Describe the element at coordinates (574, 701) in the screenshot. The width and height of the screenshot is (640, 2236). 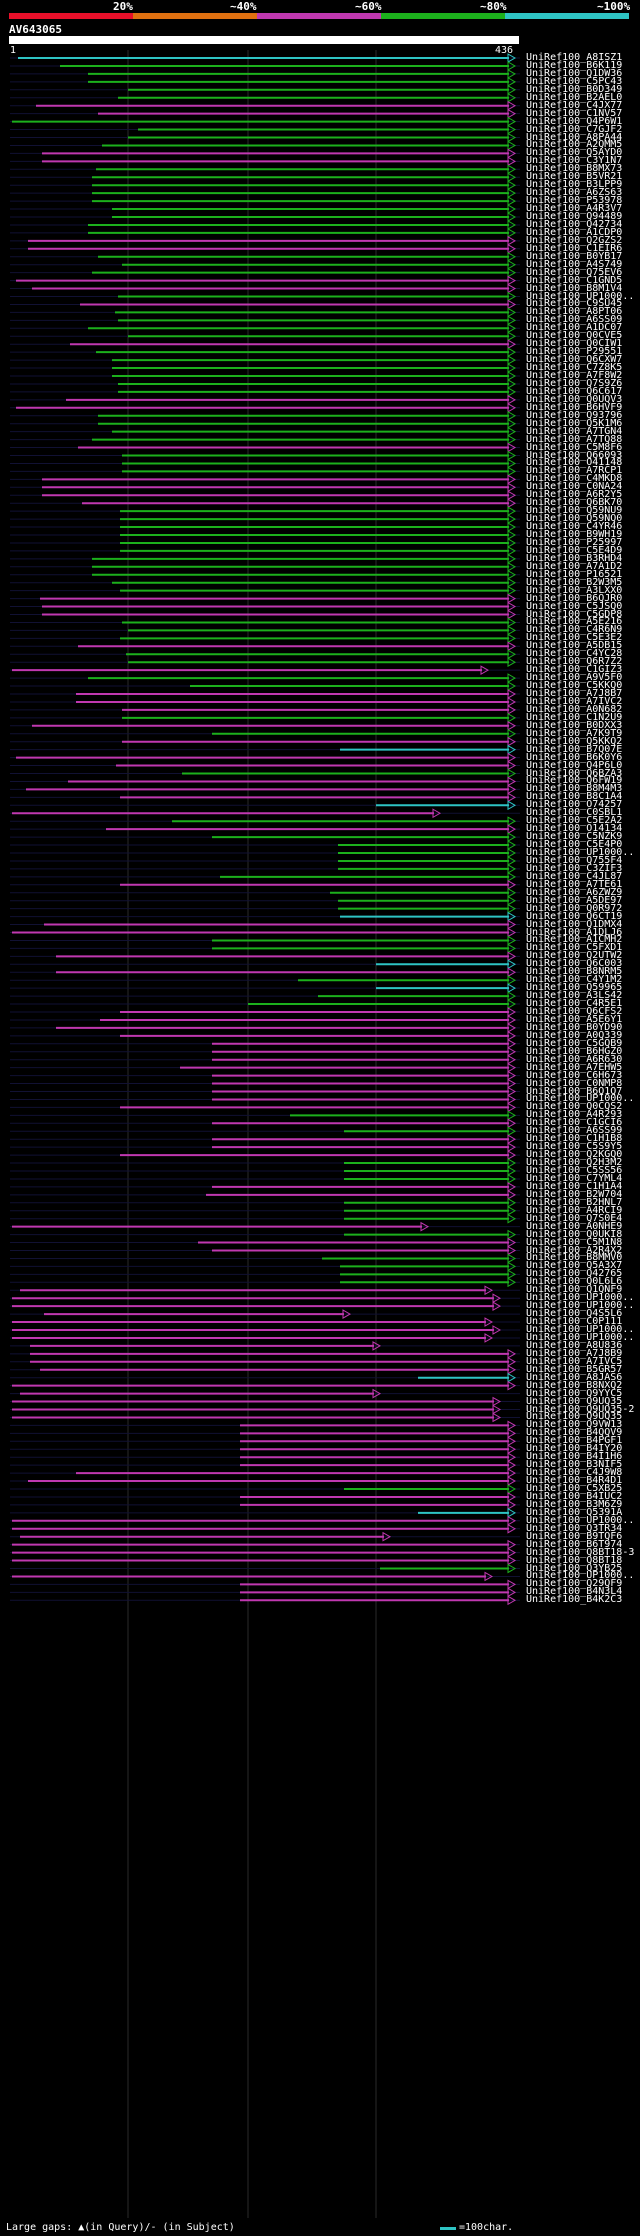
I see `hit-label: UniRef100_A7IVC2` at that location.